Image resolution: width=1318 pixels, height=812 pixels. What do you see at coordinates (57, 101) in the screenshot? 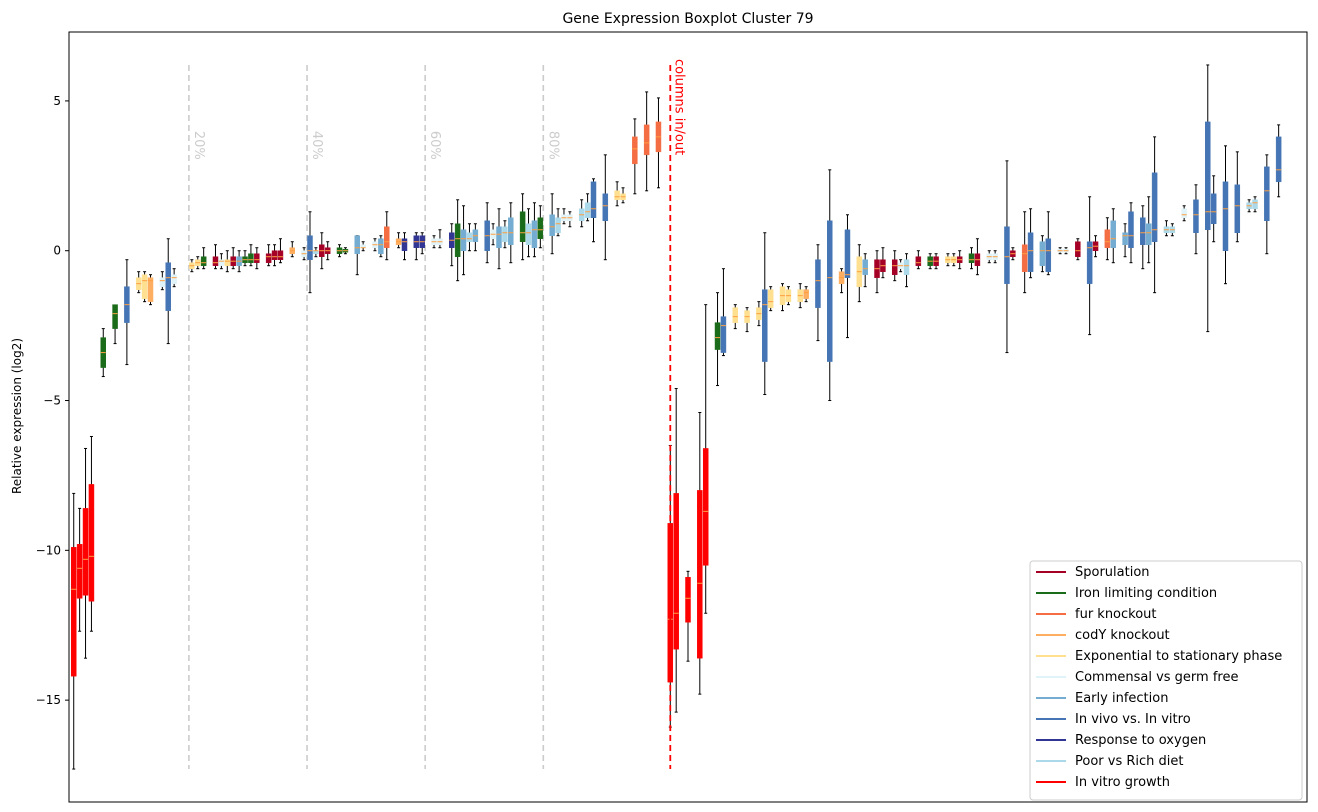
I see `y-tick-label-0: 5` at bounding box center [57, 101].